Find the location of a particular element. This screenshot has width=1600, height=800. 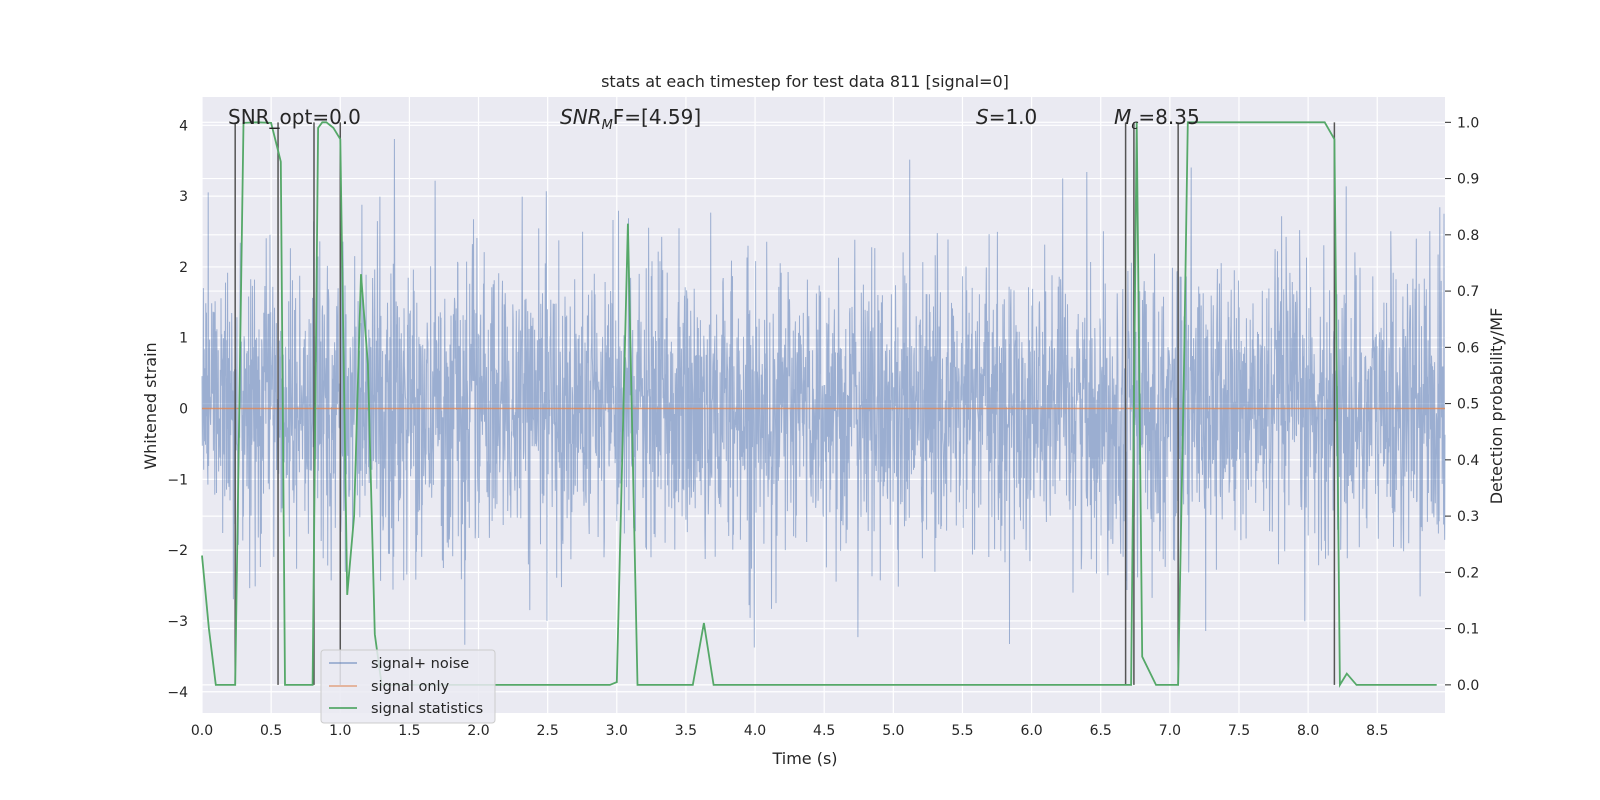

y-tick-label-left: −2 is located at coordinates (177, 551).